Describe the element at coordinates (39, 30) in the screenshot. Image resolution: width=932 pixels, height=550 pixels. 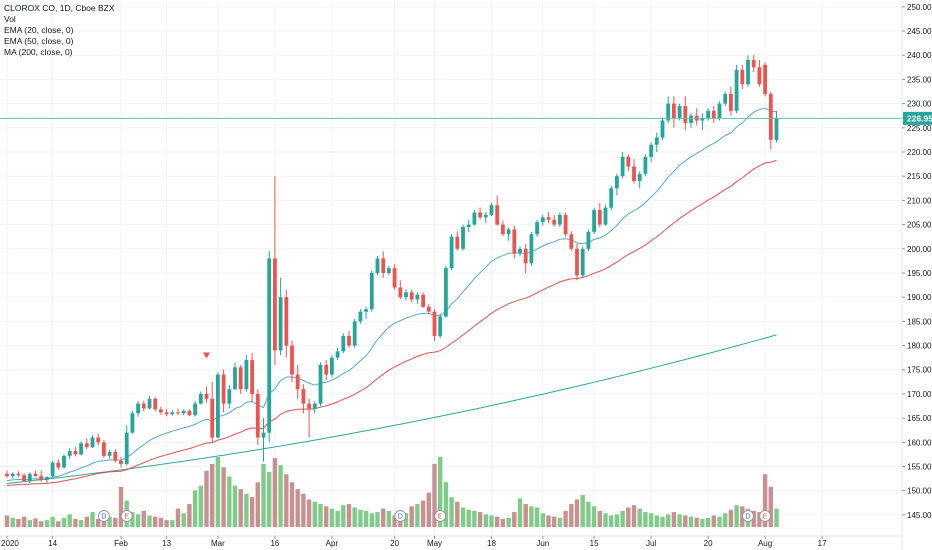
I see `ema20-legend: EMA (20, close, 0)` at that location.